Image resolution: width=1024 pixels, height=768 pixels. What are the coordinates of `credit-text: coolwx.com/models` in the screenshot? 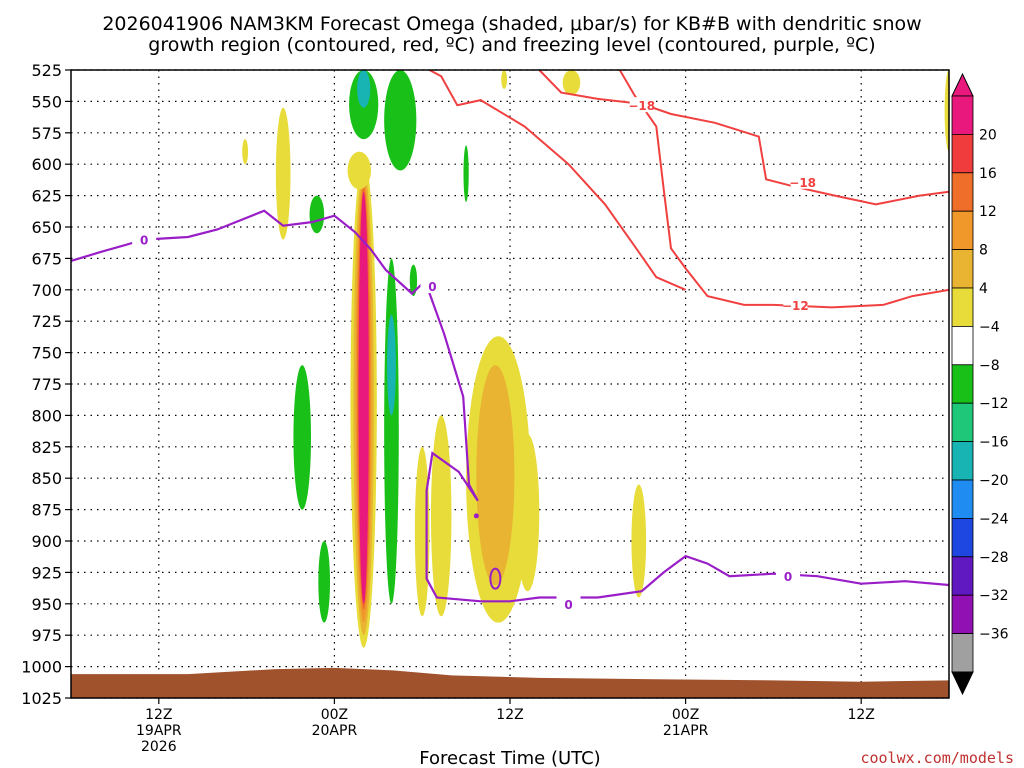 It's located at (937, 758).